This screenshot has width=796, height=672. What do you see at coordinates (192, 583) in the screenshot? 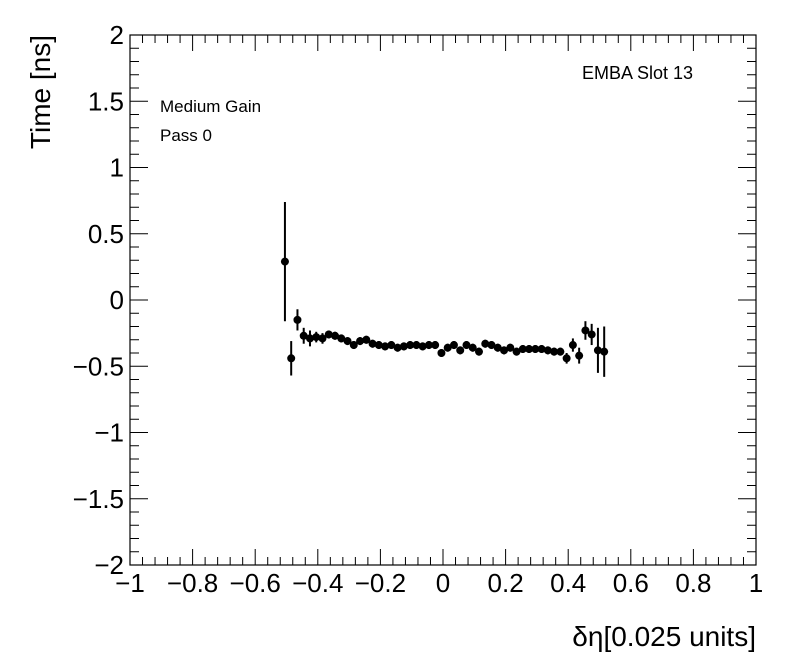
I see `x-tick-label: −0.8` at bounding box center [192, 583].